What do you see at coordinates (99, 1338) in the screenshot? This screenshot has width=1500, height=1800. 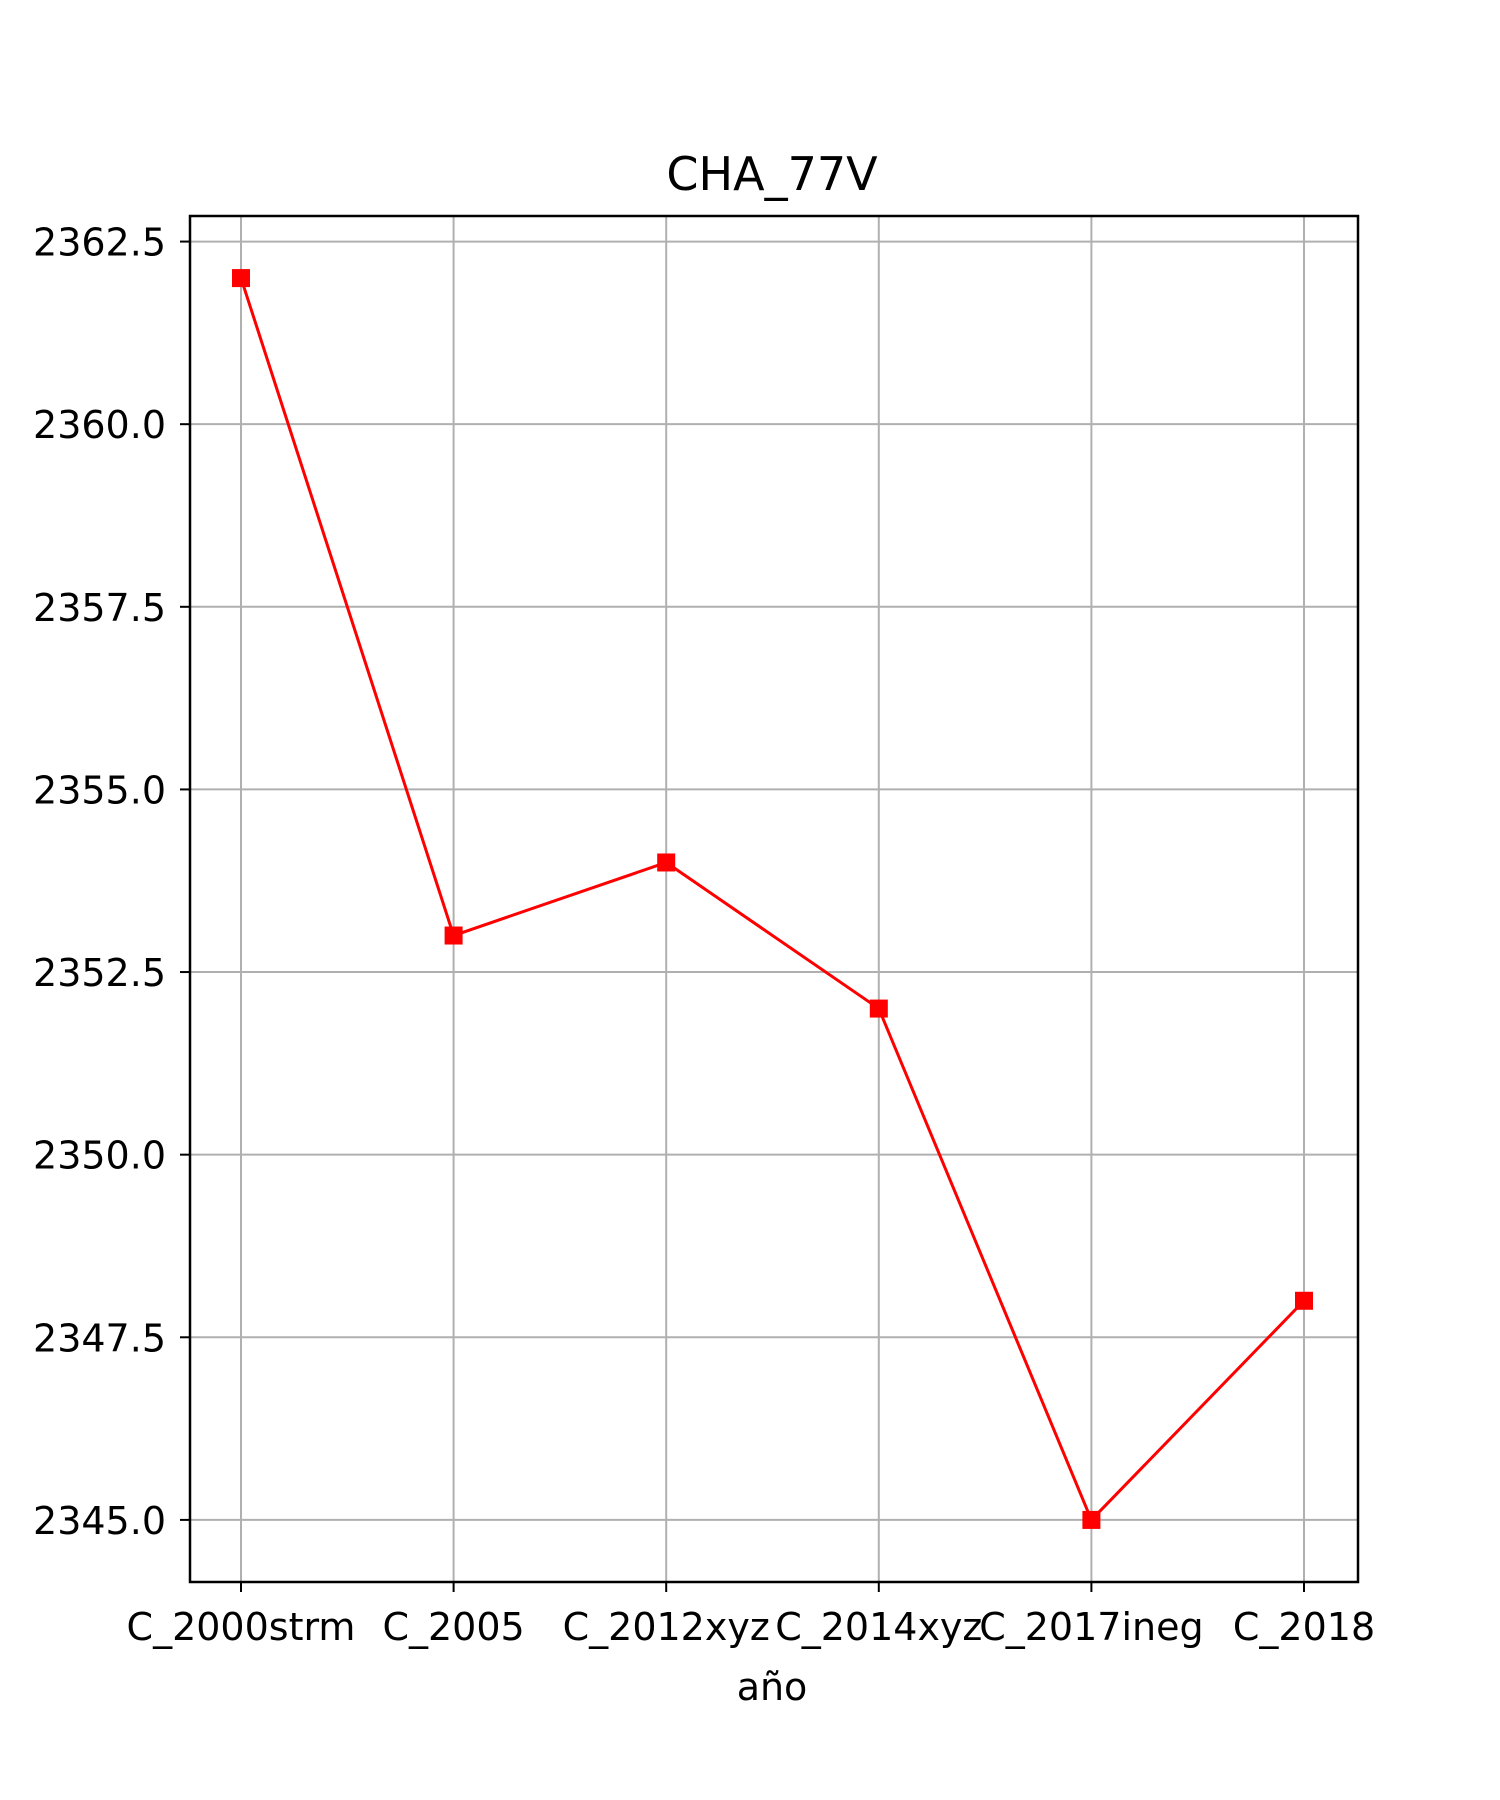 I see `y-tick-label: 2347.5` at bounding box center [99, 1338].